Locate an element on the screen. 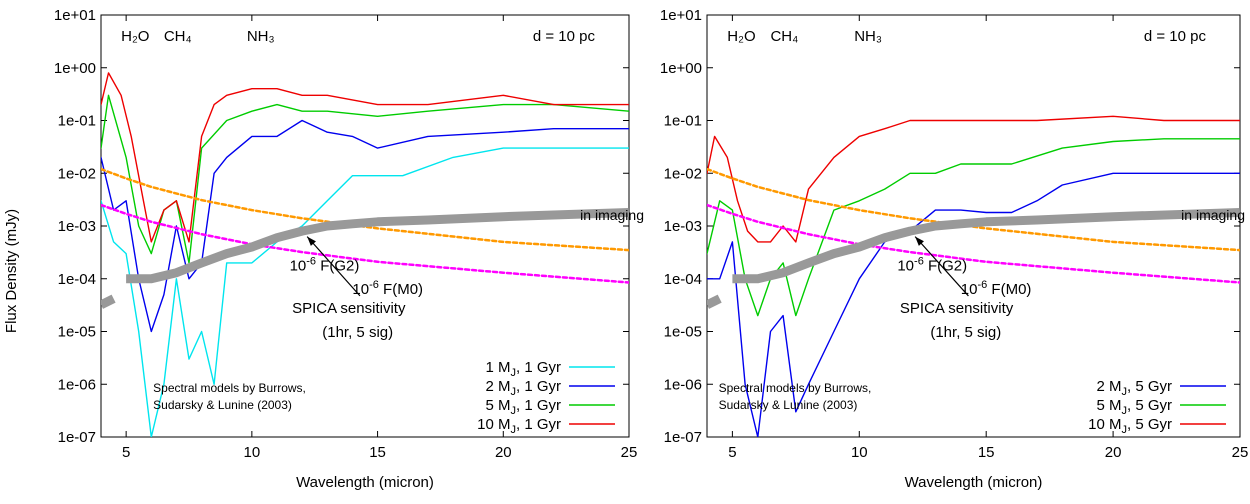 Image resolution: width=1250 pixels, height=504 pixels. legend-label: 2 MJ, 5 Gyr is located at coordinates (1134, 388).